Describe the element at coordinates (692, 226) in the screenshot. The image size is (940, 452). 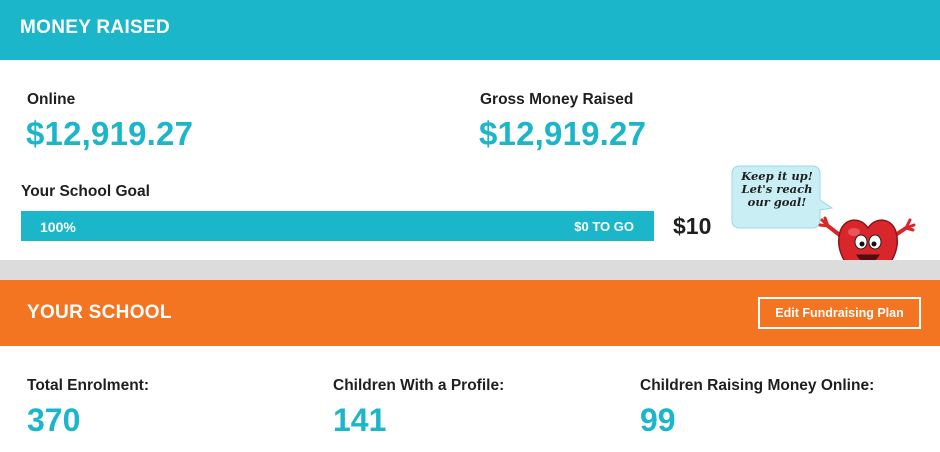
I see `goal-amount: $10` at that location.